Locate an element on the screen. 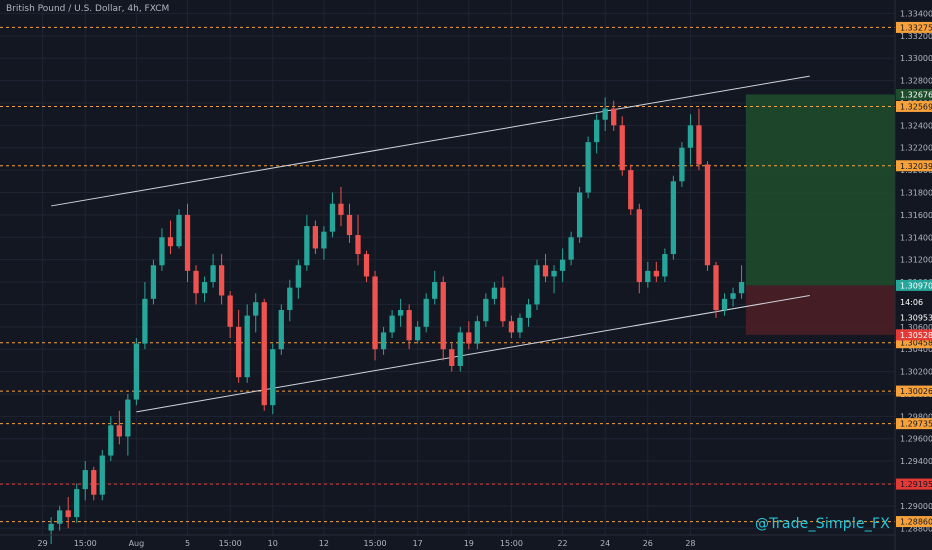 The width and height of the screenshot is (932, 550). y-tick-label: 1.31600 is located at coordinates (916, 215).